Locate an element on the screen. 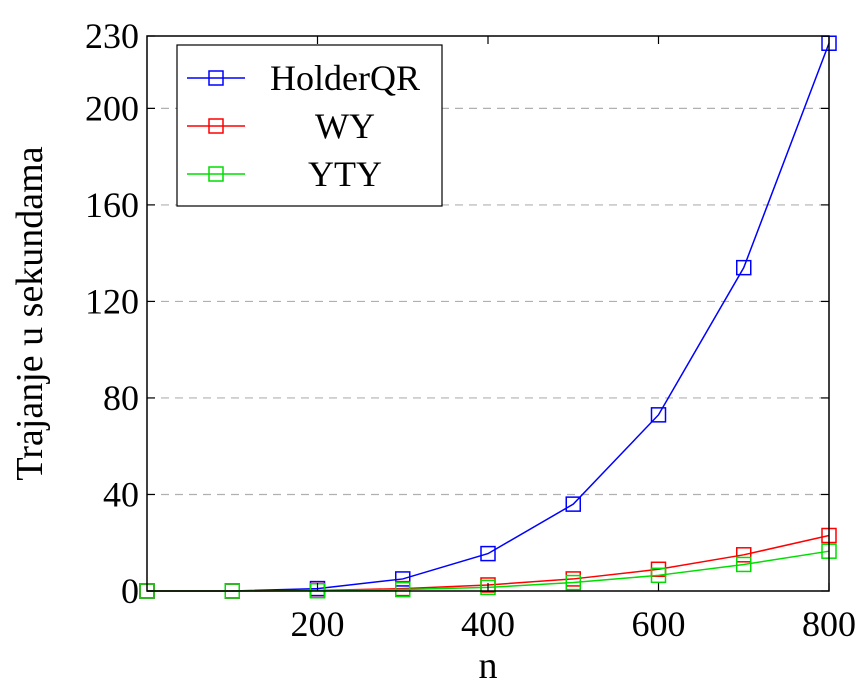 The width and height of the screenshot is (863, 684). legend-label: HolderQR is located at coordinates (345, 78).